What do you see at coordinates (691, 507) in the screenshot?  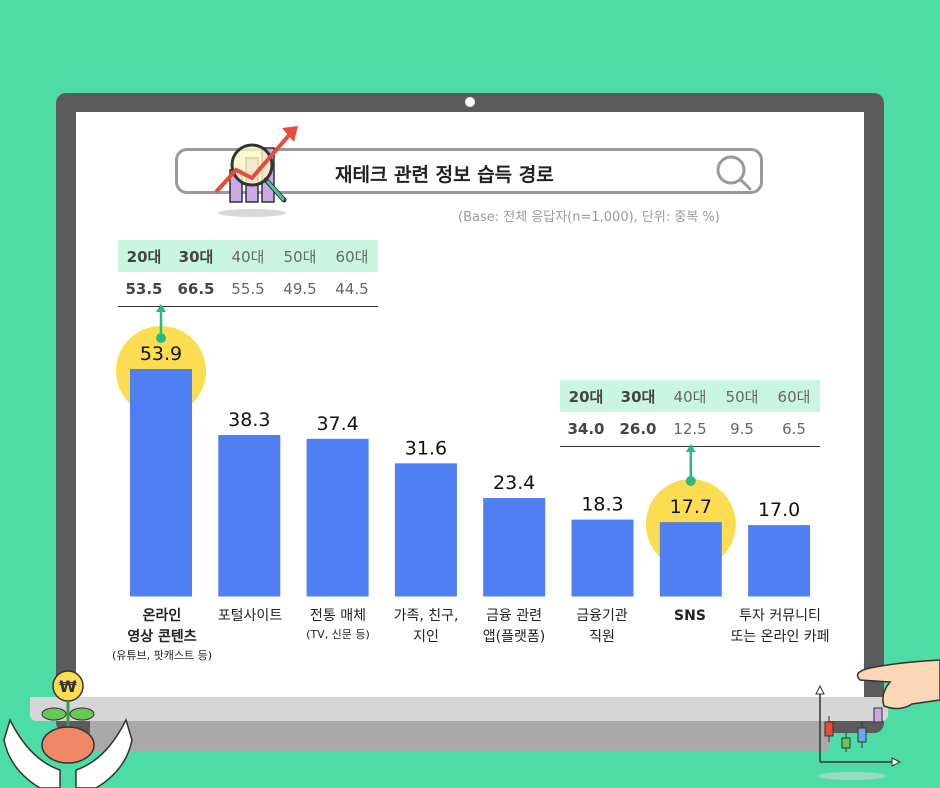 I see `bar-value-label: 17.7` at bounding box center [691, 507].